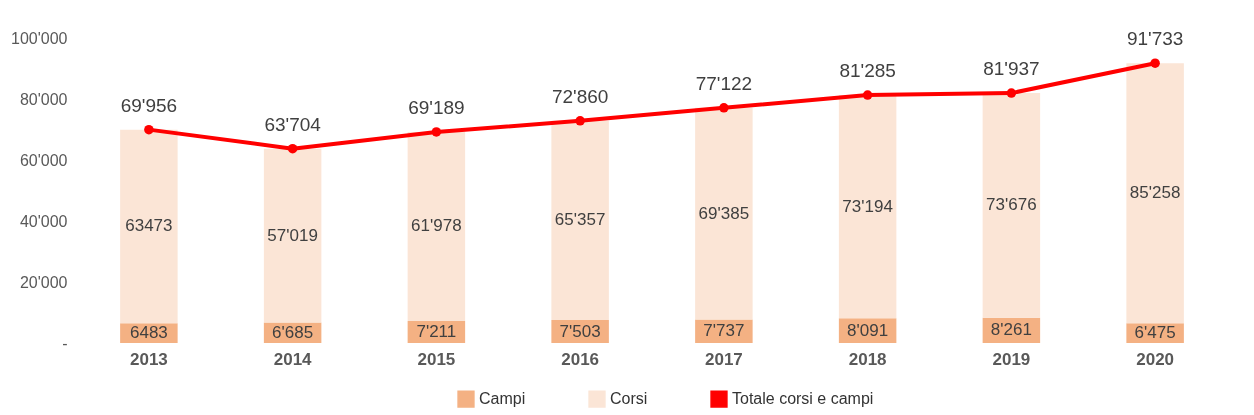  I want to click on data-label: 7'737, so click(724, 331).